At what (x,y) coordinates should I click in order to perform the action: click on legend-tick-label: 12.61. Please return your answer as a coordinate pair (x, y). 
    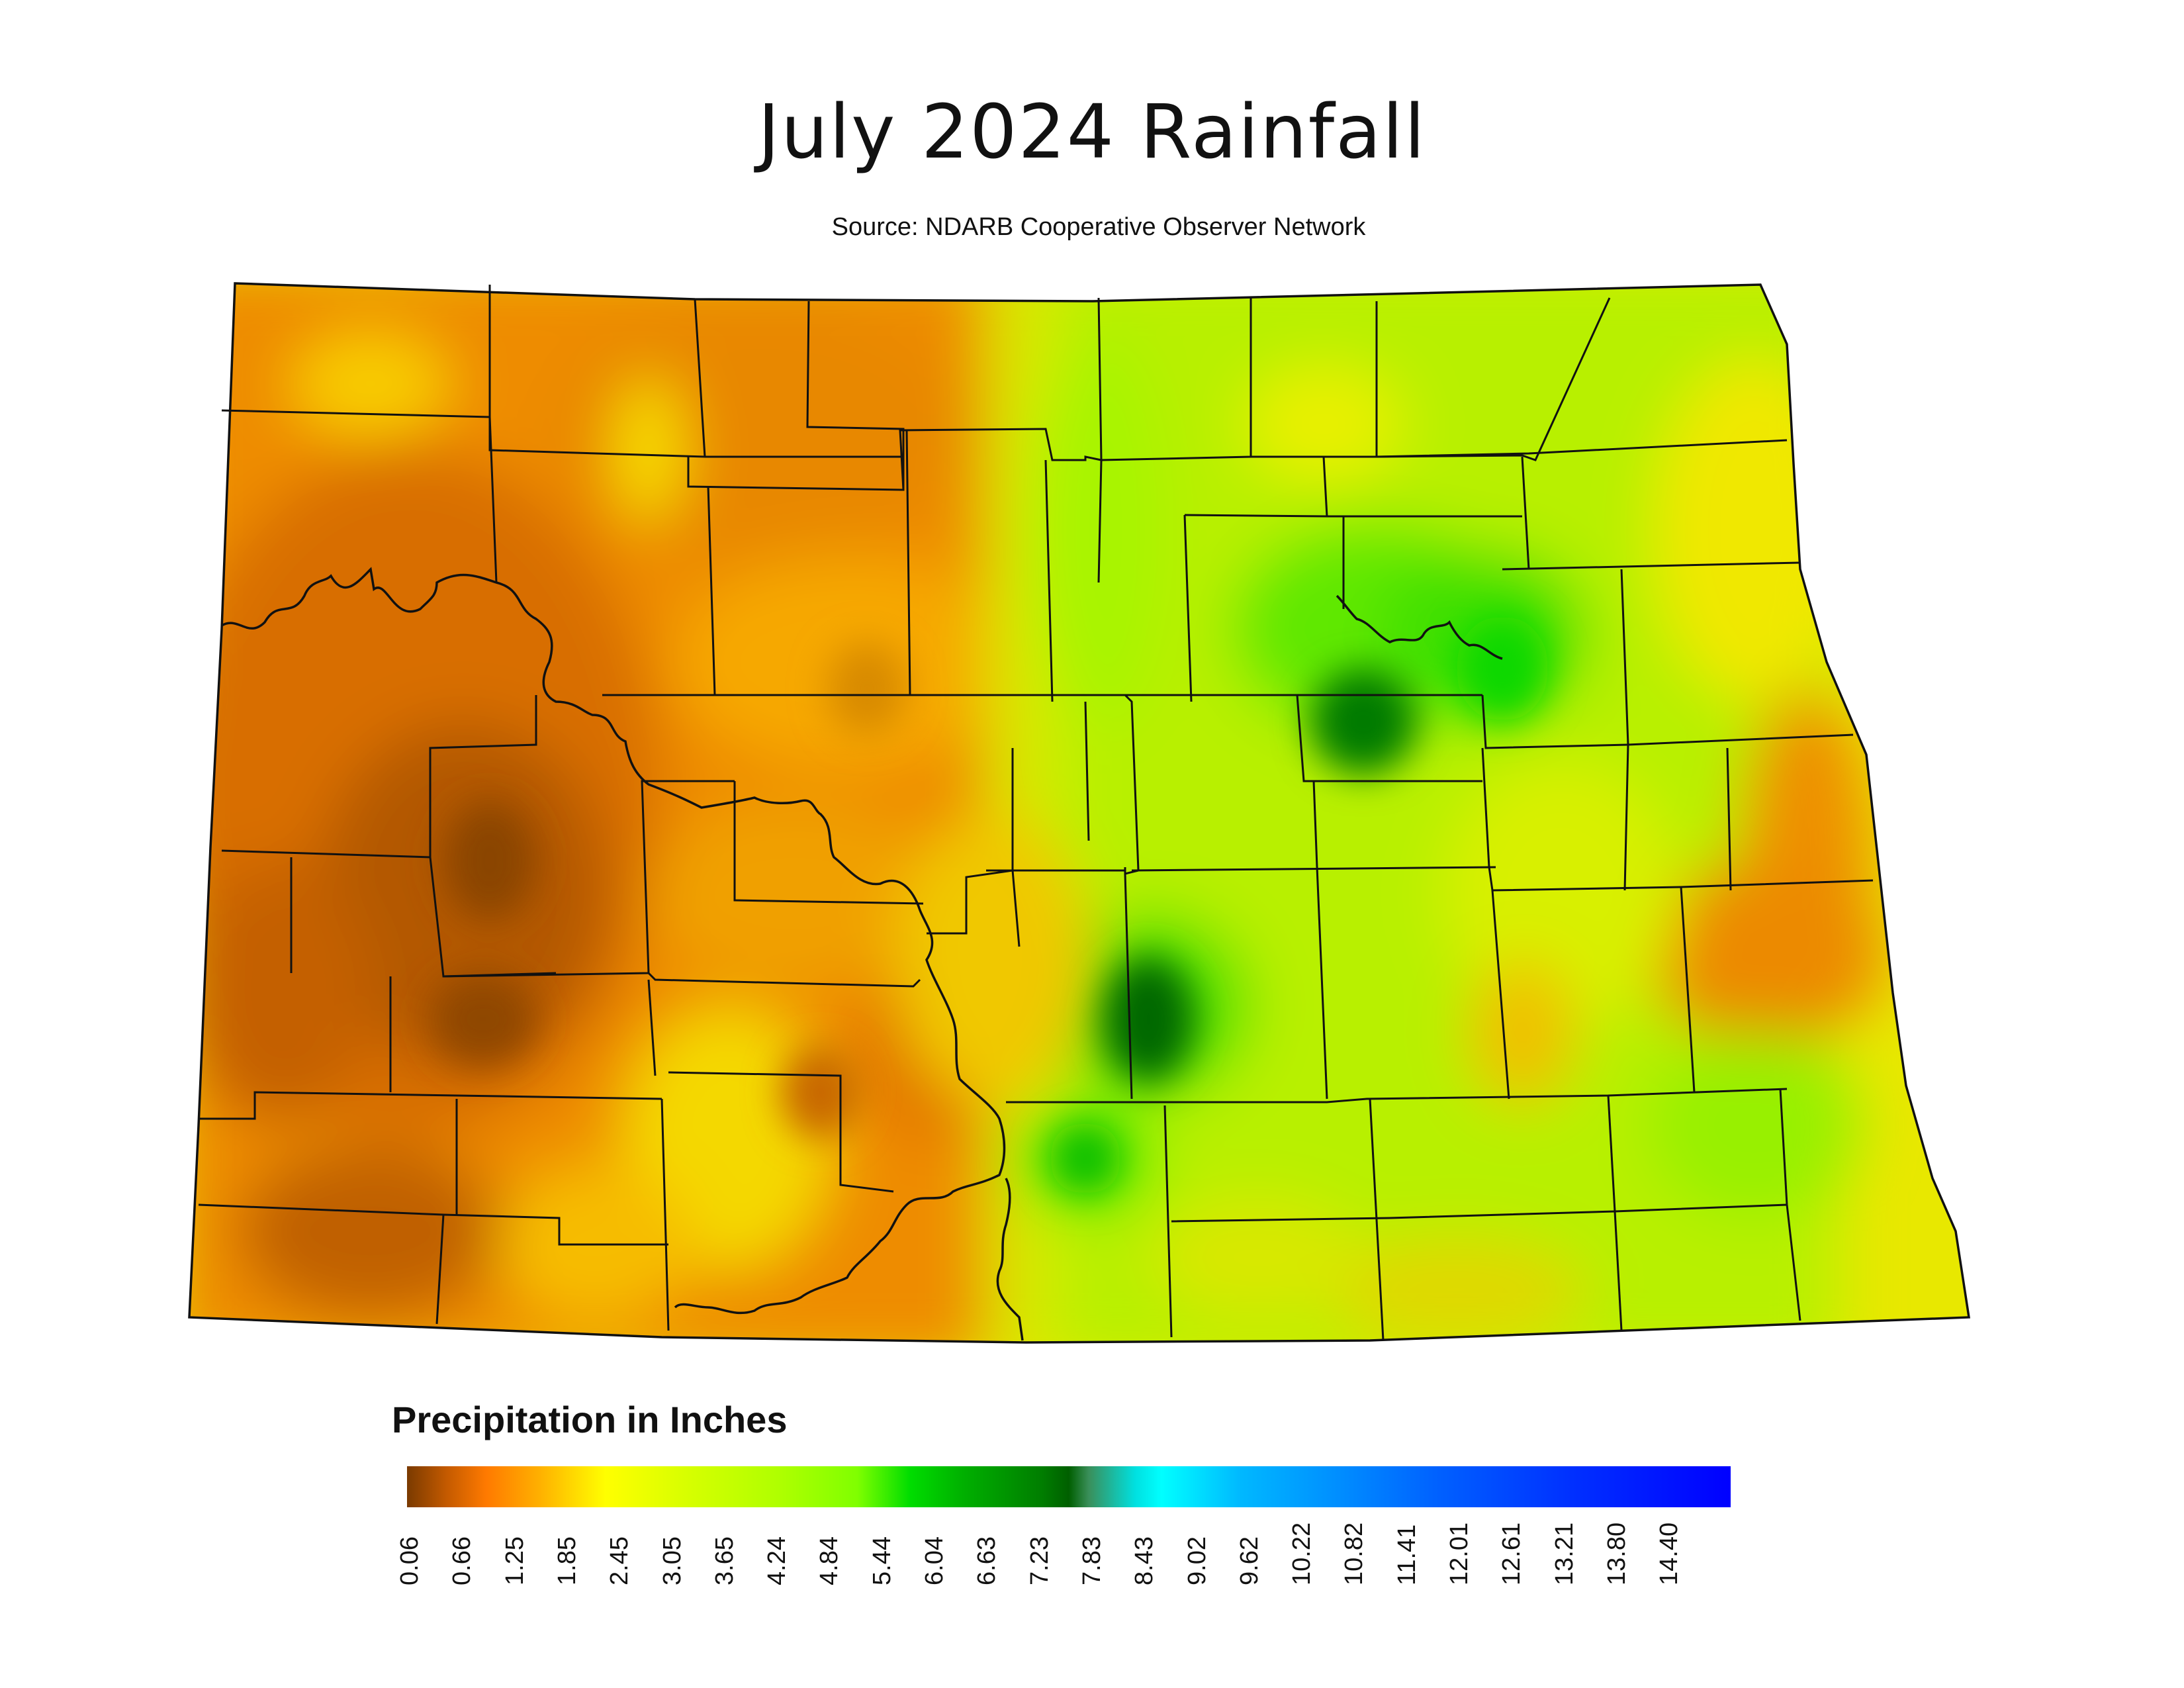
    Looking at the image, I should click on (1512, 1553).